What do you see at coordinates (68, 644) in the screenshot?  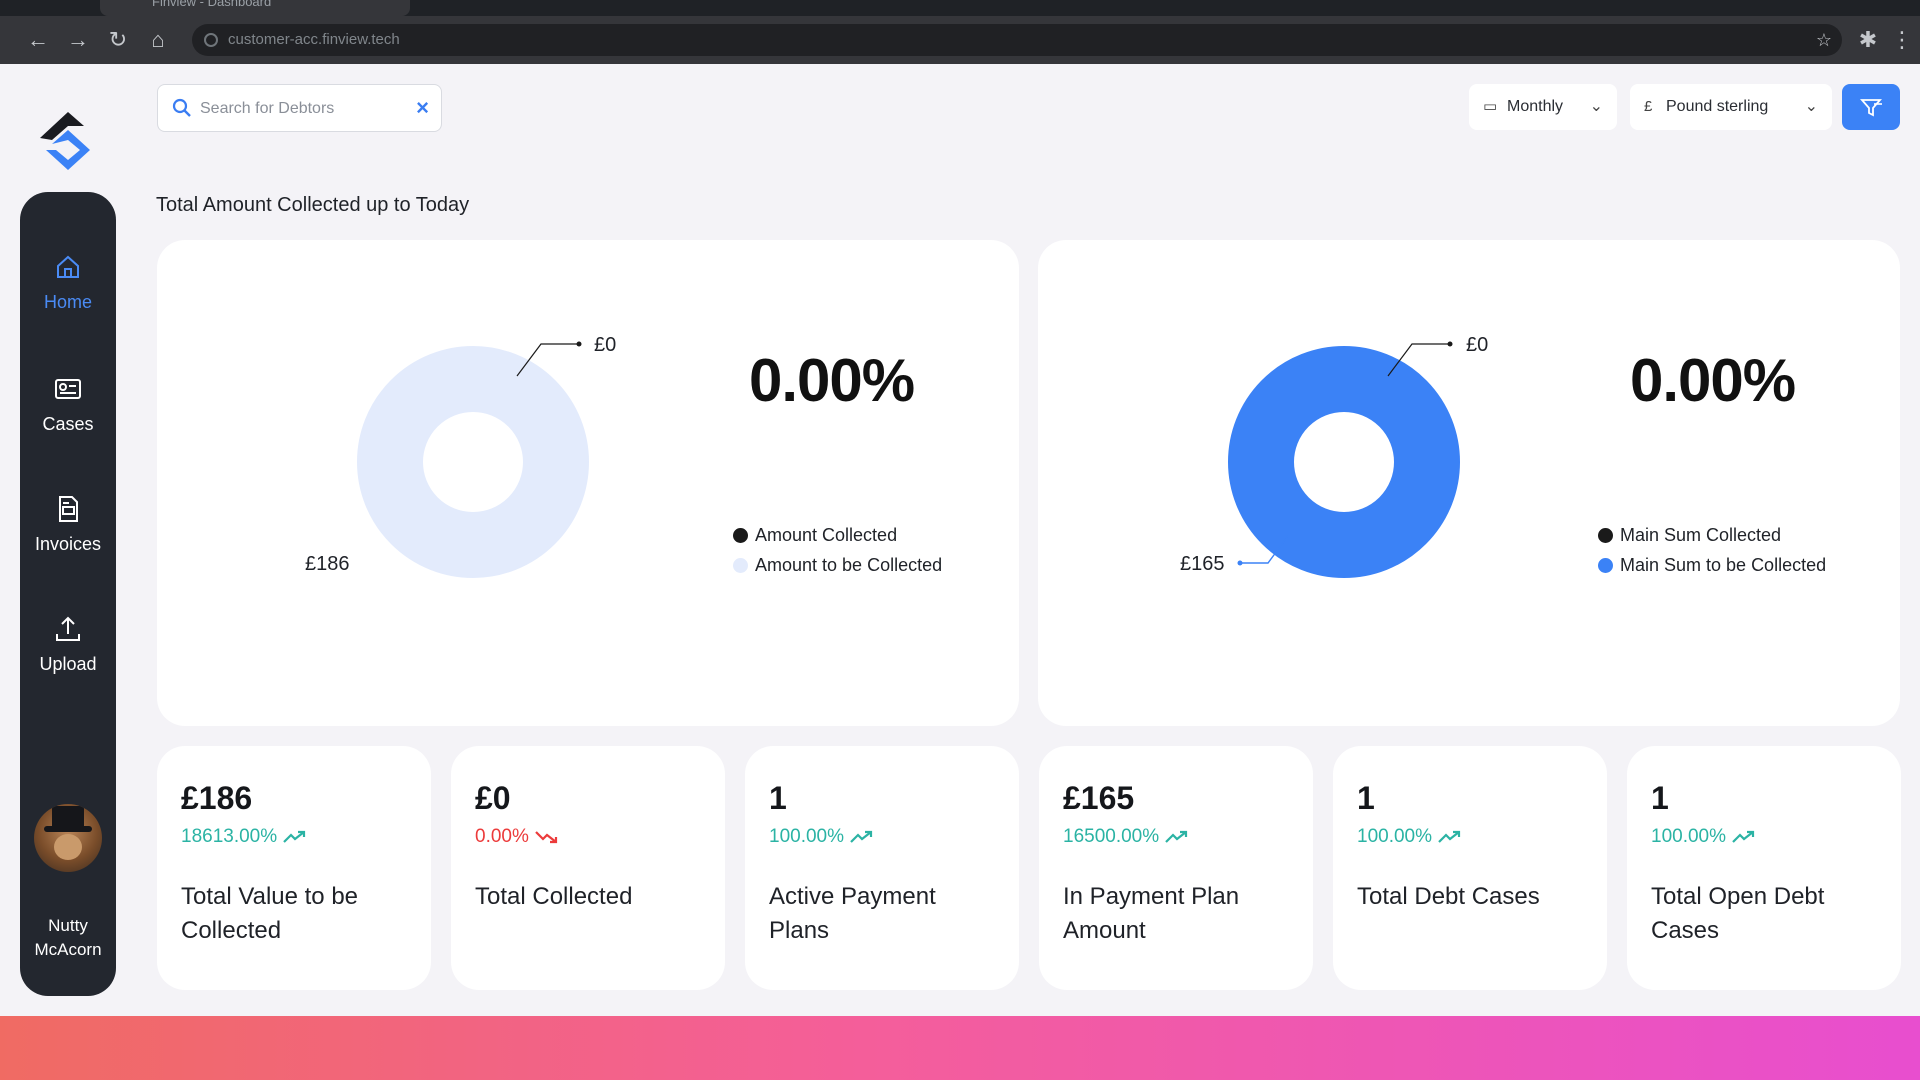 I see `sidebar-item-upload: Upload` at bounding box center [68, 644].